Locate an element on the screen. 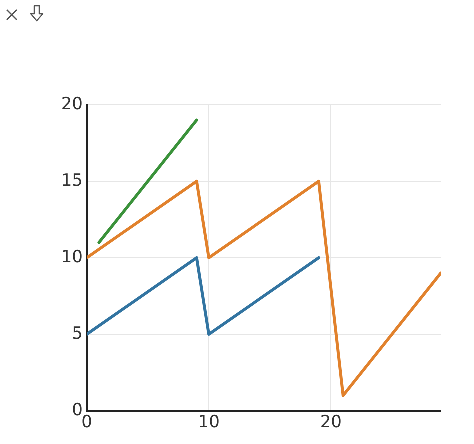 The image size is (474, 444). y-tick-label: 15 is located at coordinates (72, 180).